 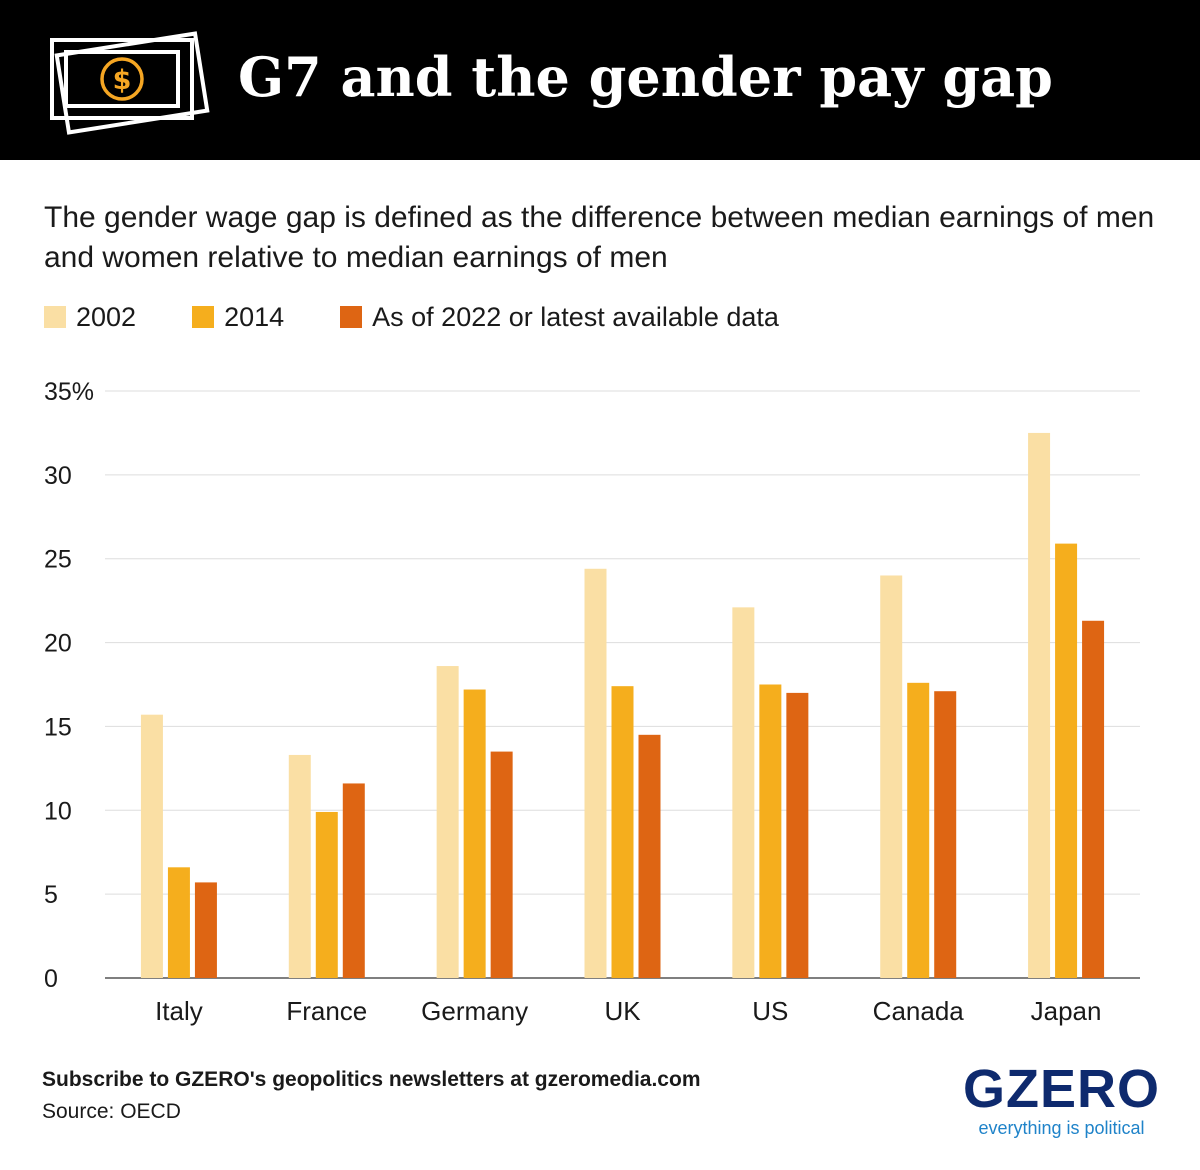 I want to click on y-tick-label: 10, so click(x=58, y=811).